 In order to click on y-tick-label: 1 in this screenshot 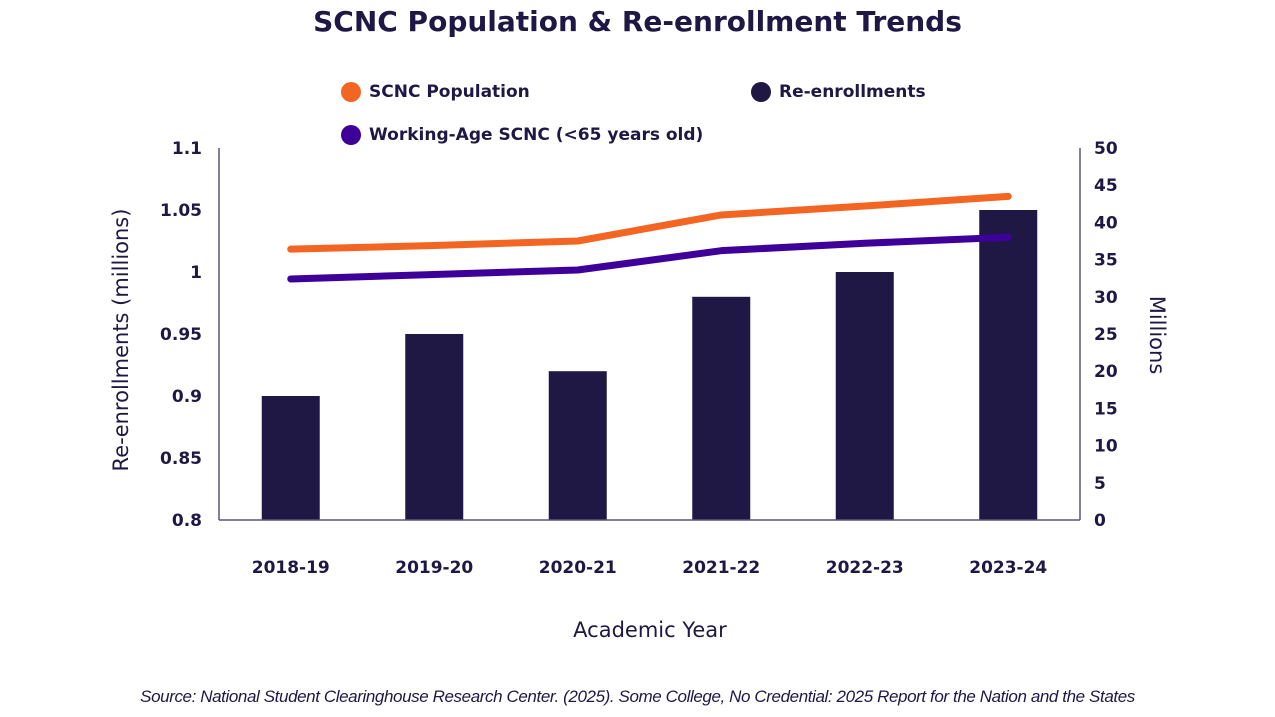, I will do `click(196, 273)`.